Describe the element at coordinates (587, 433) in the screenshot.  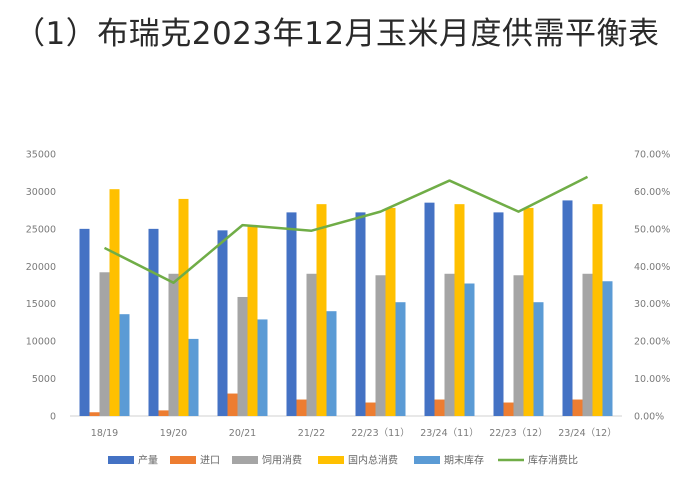
I see `category-label: 23/24（12）` at that location.